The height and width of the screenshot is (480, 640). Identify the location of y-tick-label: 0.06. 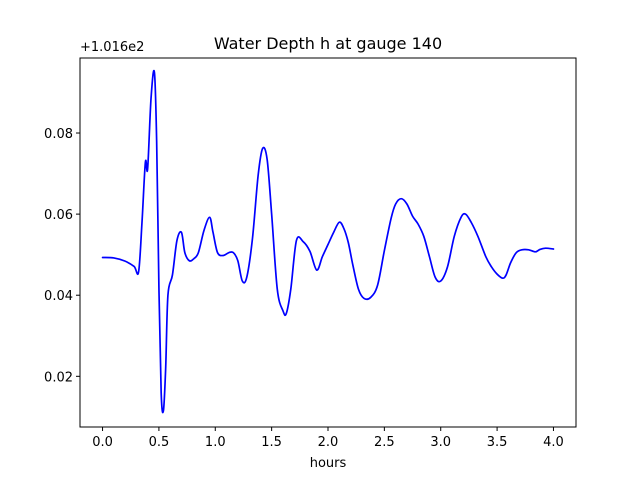
(58, 215).